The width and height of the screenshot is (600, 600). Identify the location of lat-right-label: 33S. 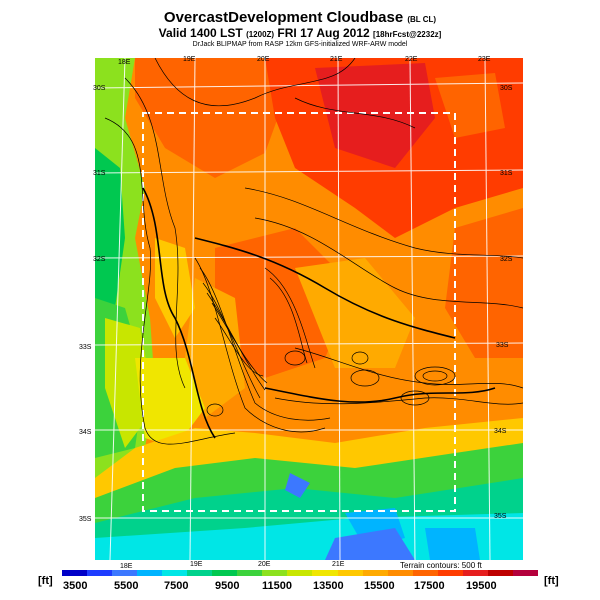
(502, 345).